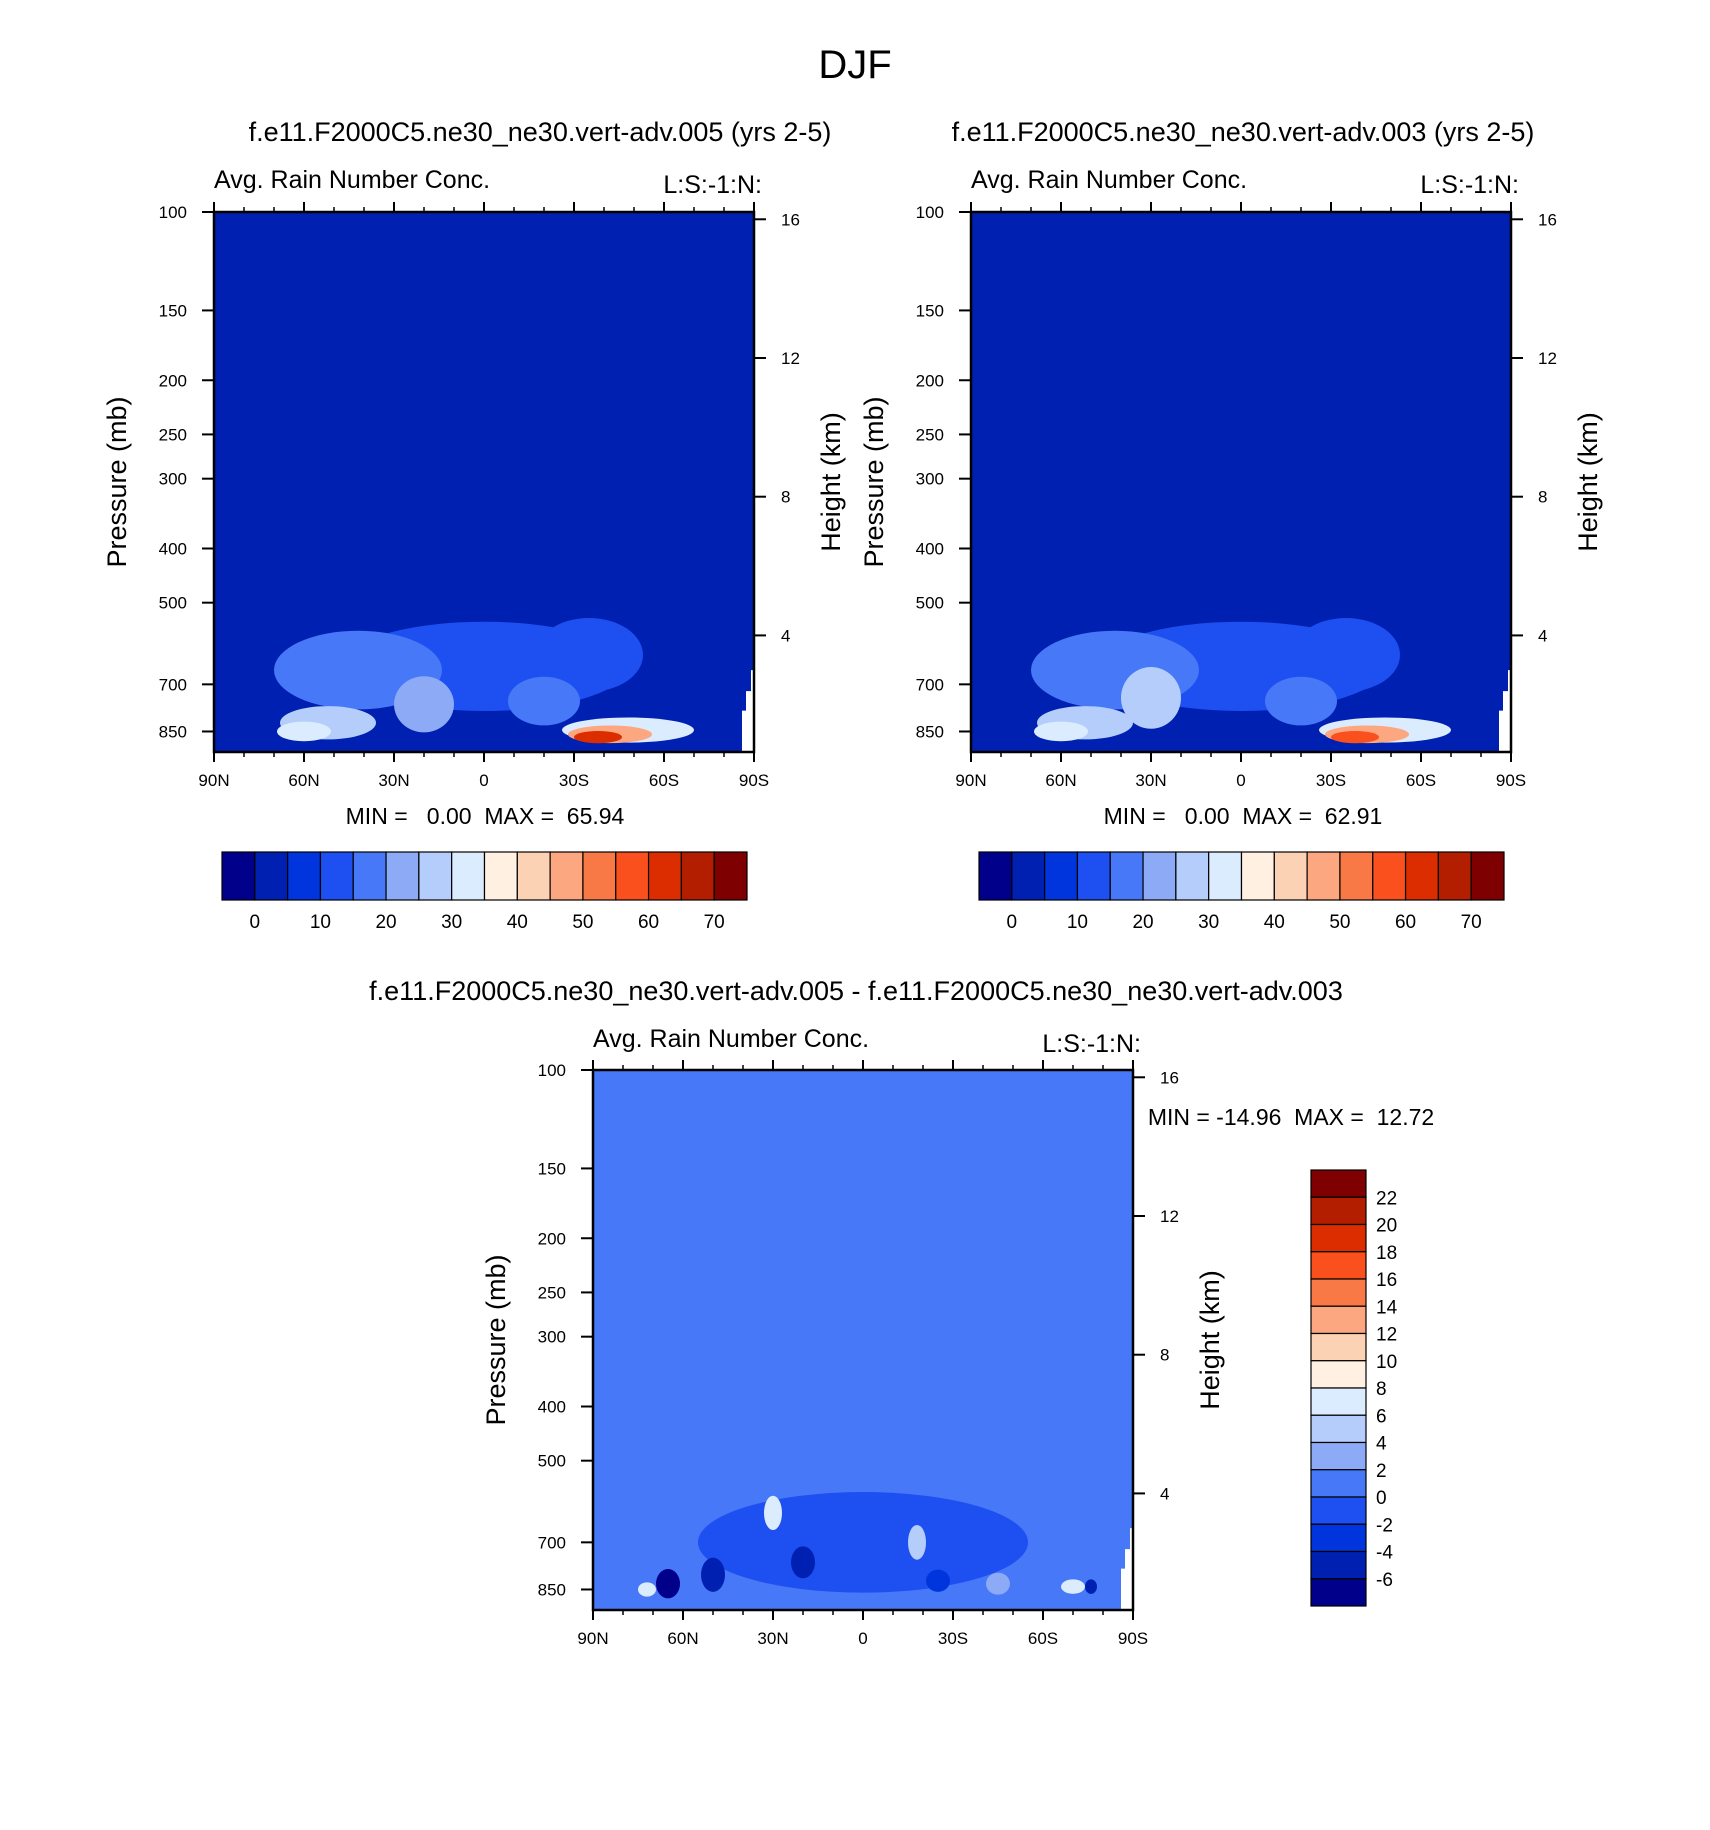 The image size is (1710, 1830). I want to click on panel-2-right-string: L:S:-1:N:, so click(1469, 185).